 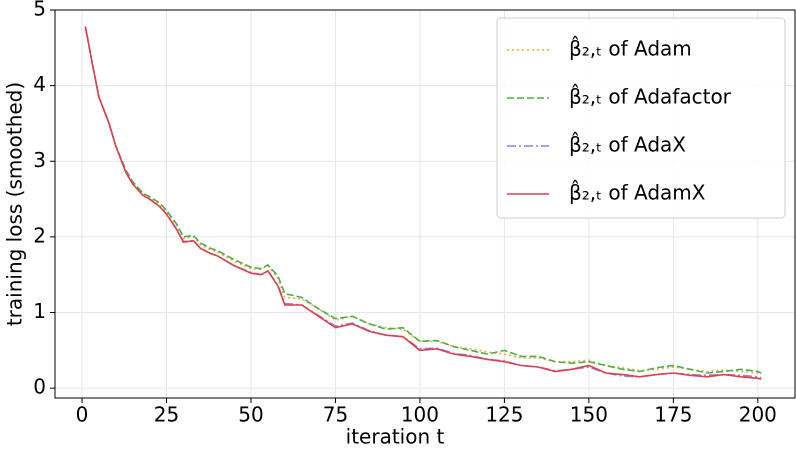 What do you see at coordinates (335, 415) in the screenshot?
I see `x-tick-label: 75` at bounding box center [335, 415].